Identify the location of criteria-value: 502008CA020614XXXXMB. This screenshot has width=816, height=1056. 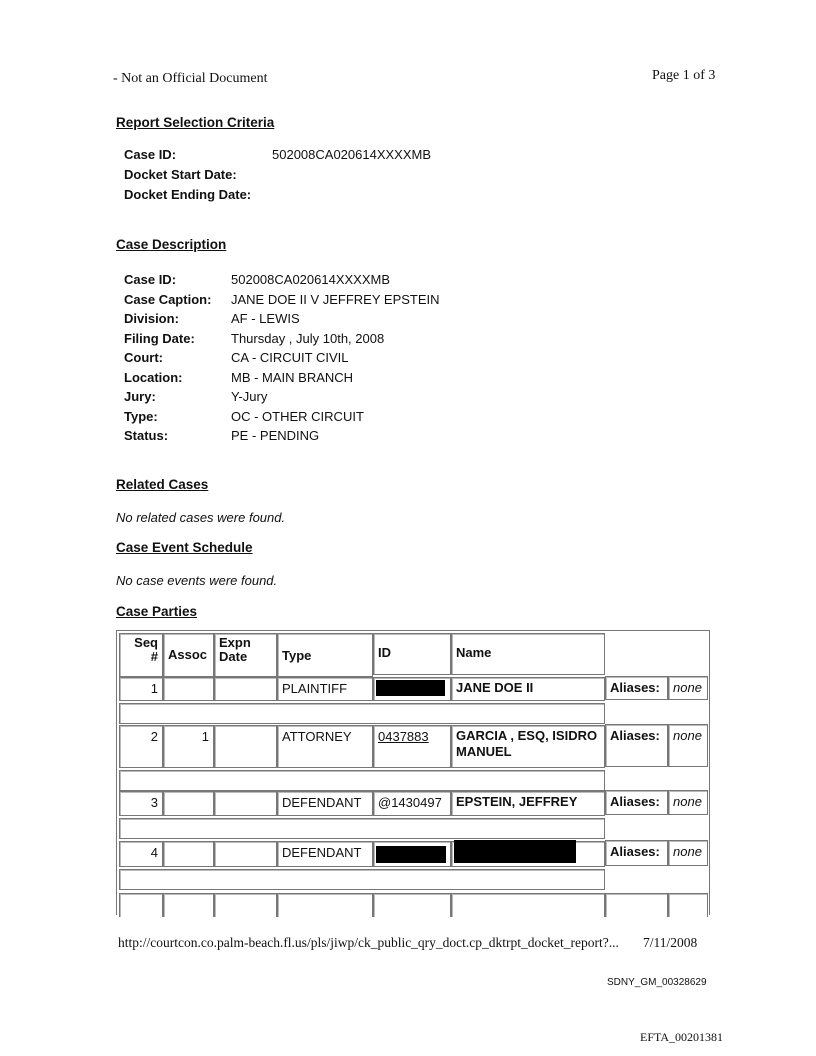
(352, 154).